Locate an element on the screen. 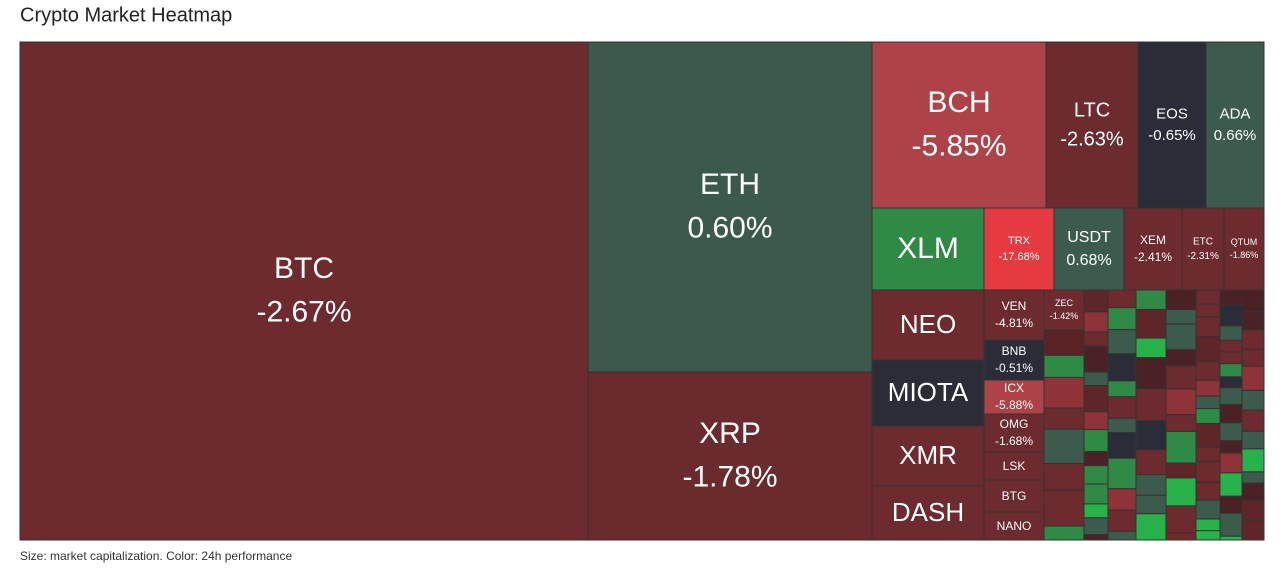 This screenshot has height=569, width=1280. tile-label: BCH is located at coordinates (958, 102).